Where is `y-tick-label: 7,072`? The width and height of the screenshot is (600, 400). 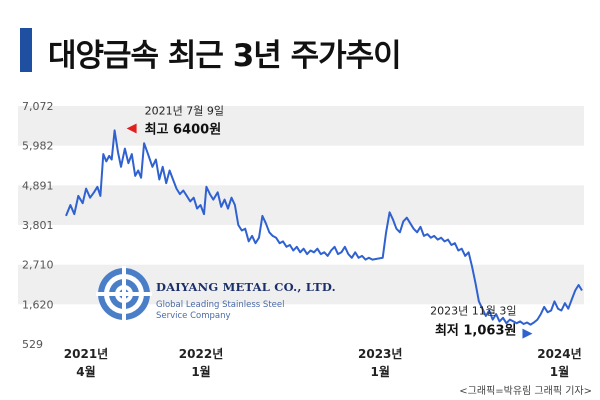 y-tick-label: 7,072 is located at coordinates (38, 106).